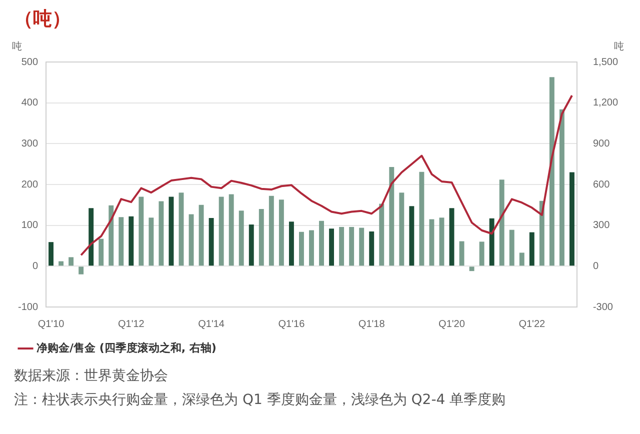 This screenshot has width=640, height=434. What do you see at coordinates (260, 400) in the screenshot?
I see `text: 注：柱状表示央行购金量，深绿色为 Q1 季度购金量，浅绿色为 Q2-4 单季度购` at bounding box center [260, 400].